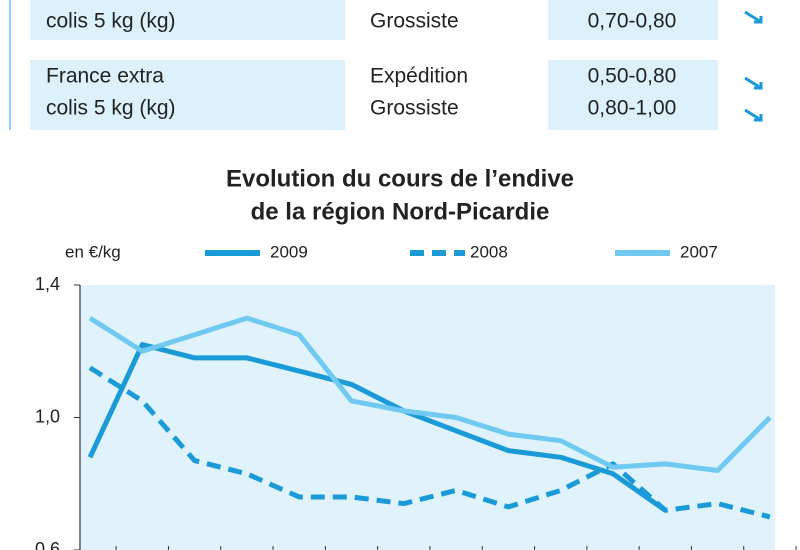 The image size is (800, 550). I want to click on legend-label: 2008, so click(489, 251).